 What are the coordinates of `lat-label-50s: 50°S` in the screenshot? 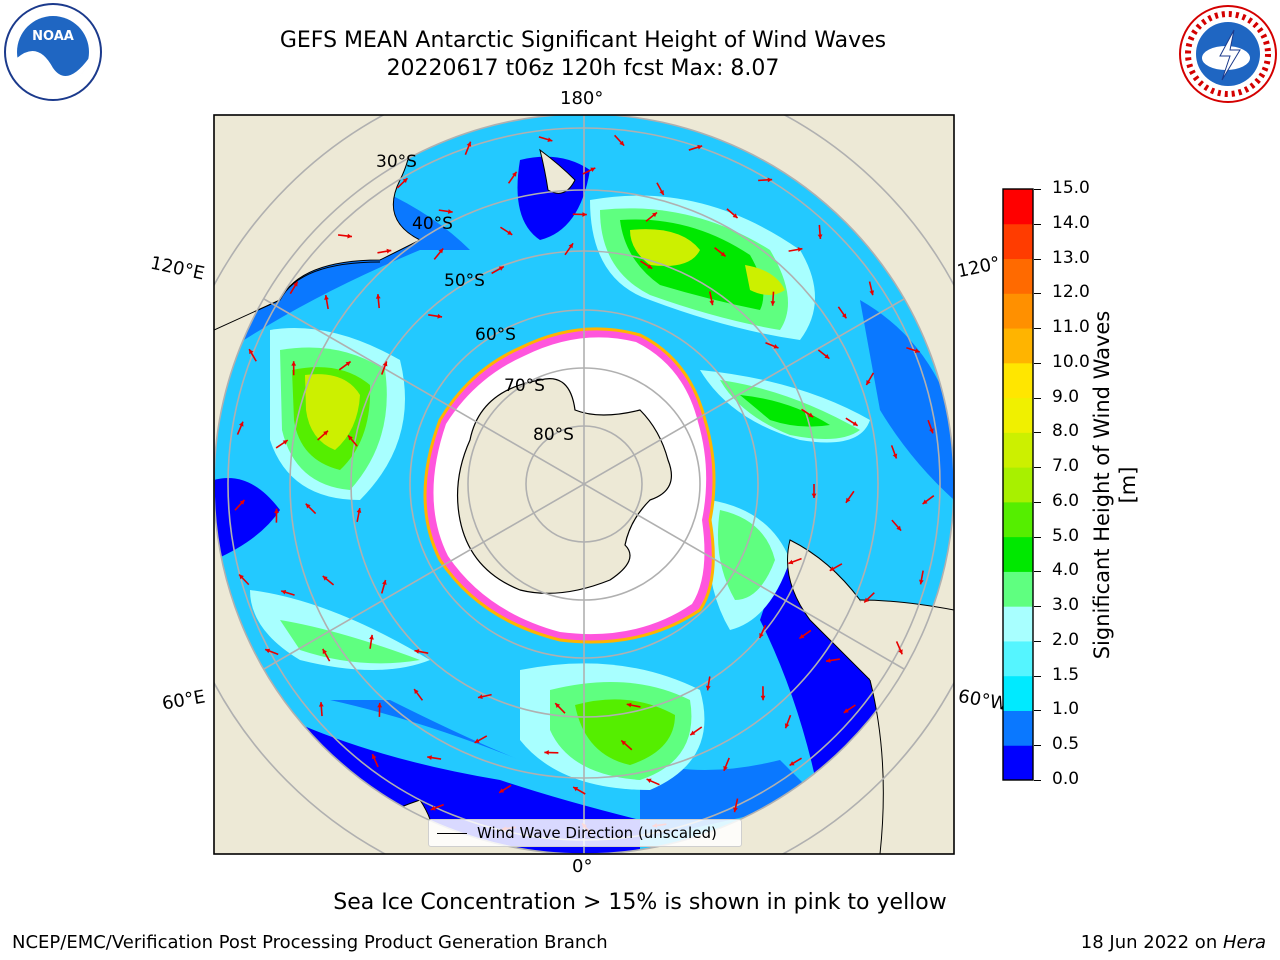 It's located at (464, 281).